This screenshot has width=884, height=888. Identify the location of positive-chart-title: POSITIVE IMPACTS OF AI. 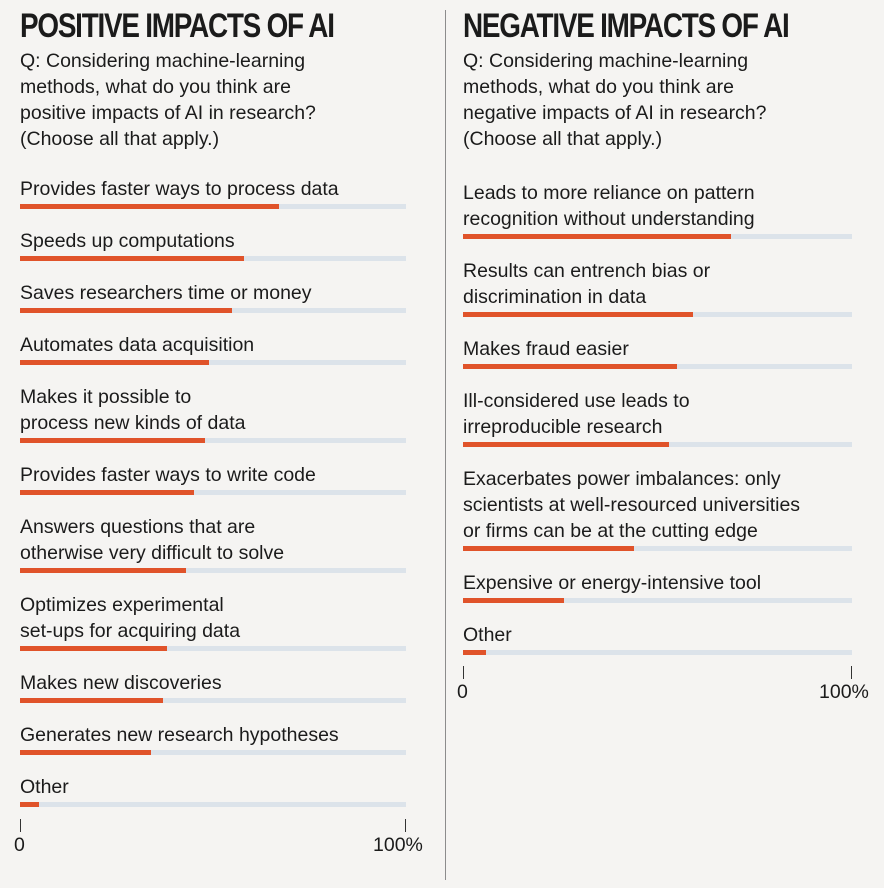
(177, 26).